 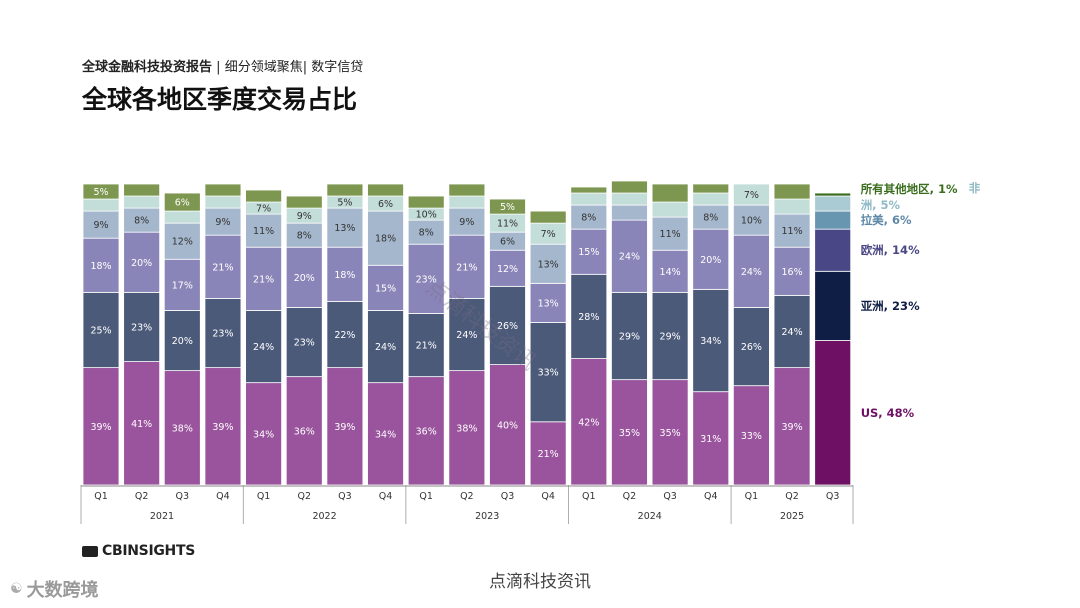 What do you see at coordinates (324, 516) in the screenshot?
I see `year-label: 2022` at bounding box center [324, 516].